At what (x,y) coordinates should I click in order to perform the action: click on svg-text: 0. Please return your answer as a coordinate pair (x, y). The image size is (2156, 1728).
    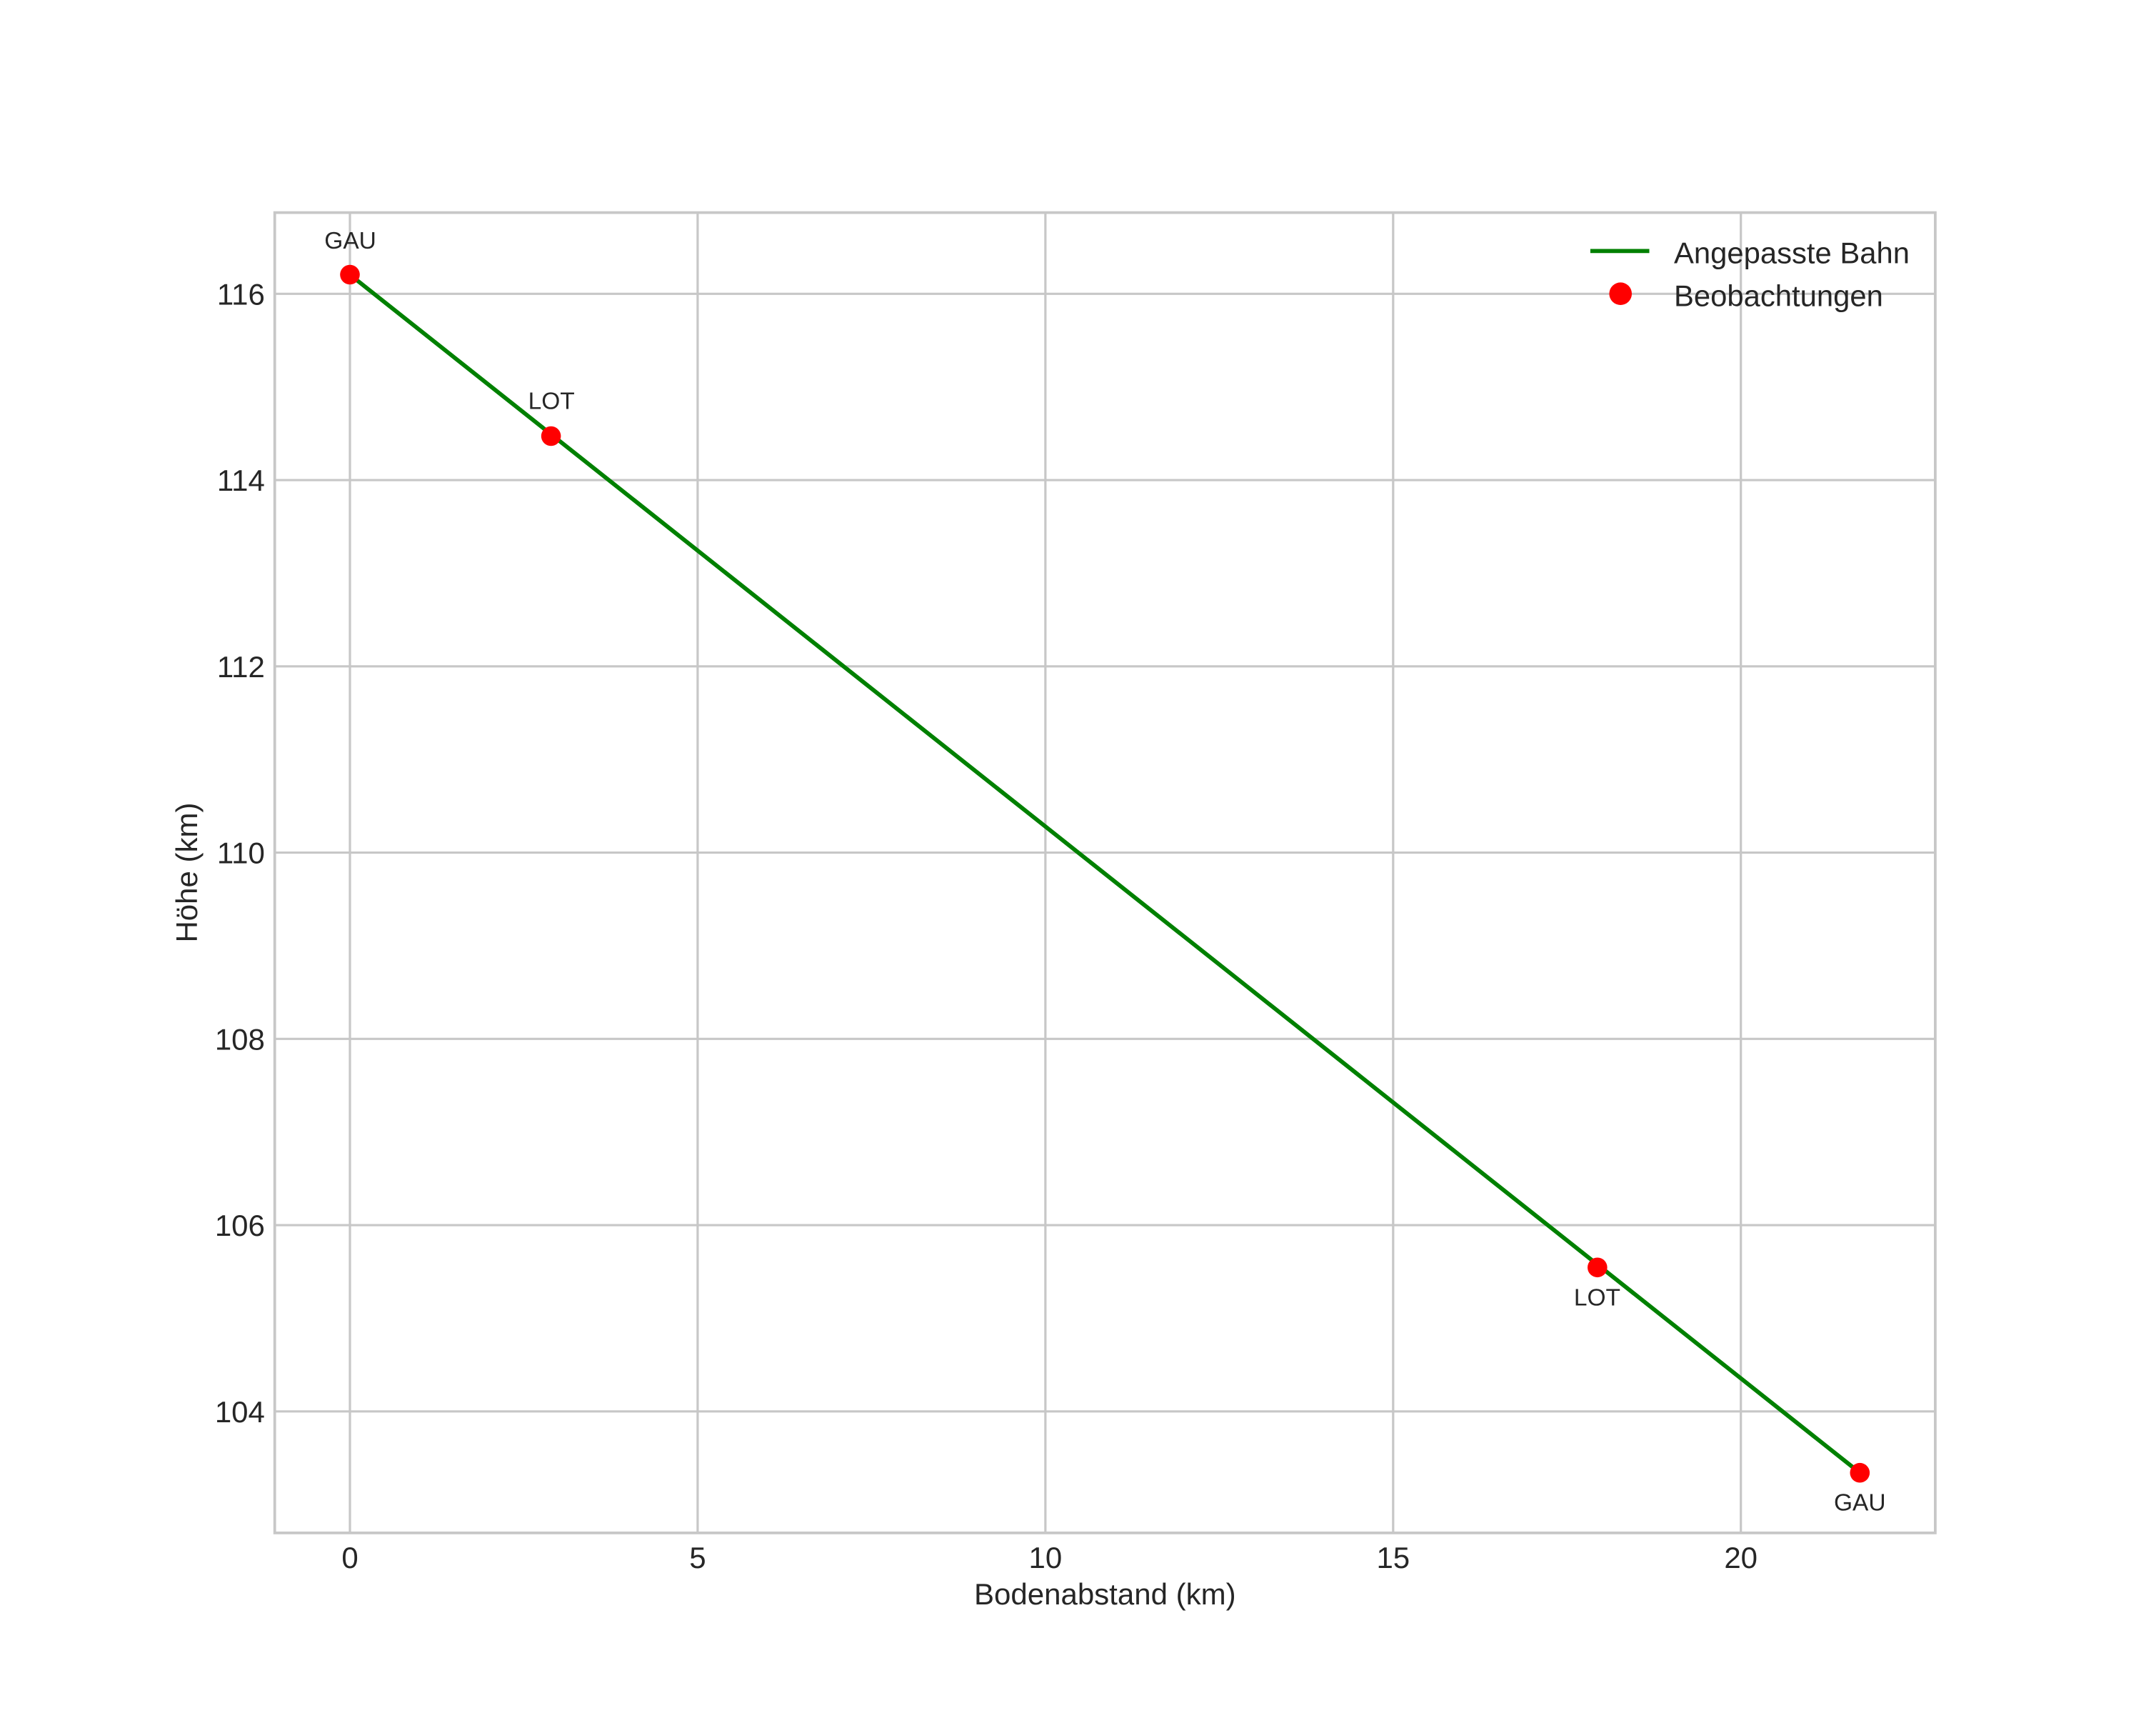
    Looking at the image, I should click on (350, 1558).